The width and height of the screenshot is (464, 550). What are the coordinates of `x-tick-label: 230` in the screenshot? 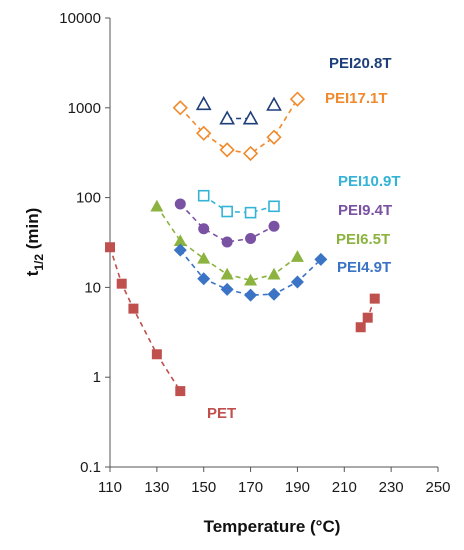 It's located at (391, 487).